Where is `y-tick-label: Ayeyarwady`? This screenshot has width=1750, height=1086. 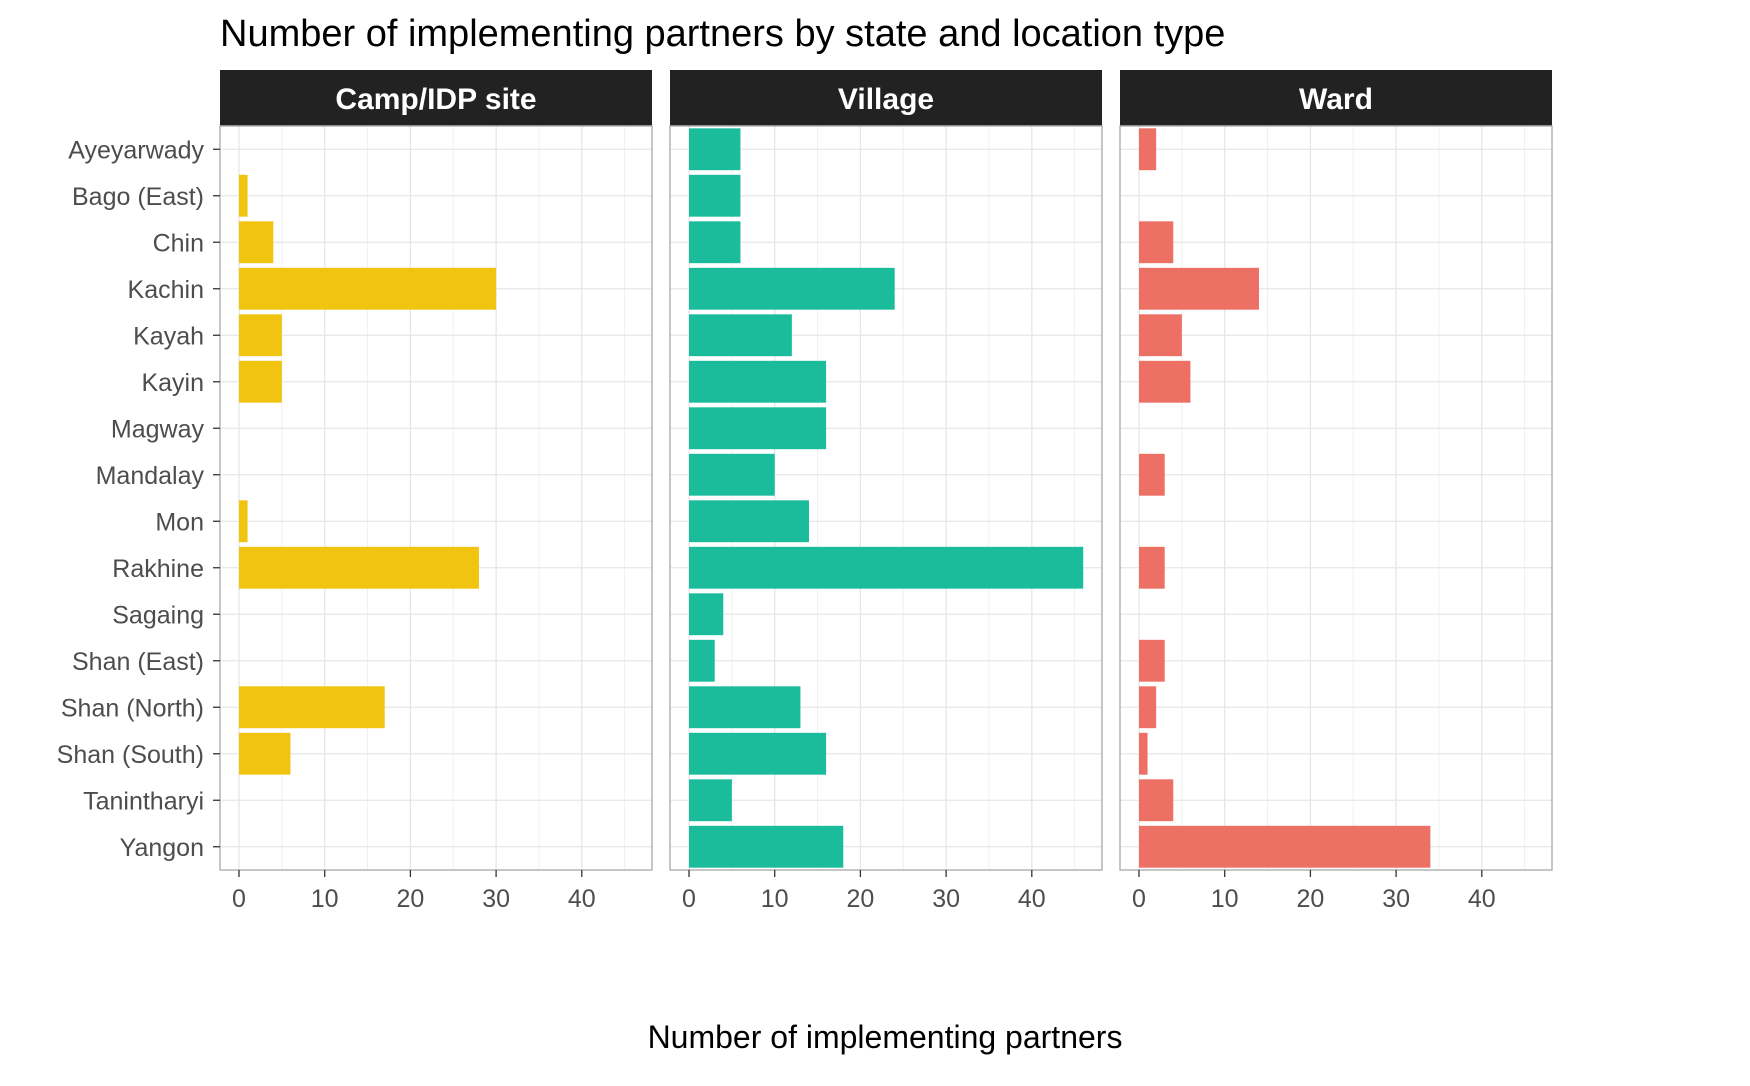 y-tick-label: Ayeyarwady is located at coordinates (136, 150).